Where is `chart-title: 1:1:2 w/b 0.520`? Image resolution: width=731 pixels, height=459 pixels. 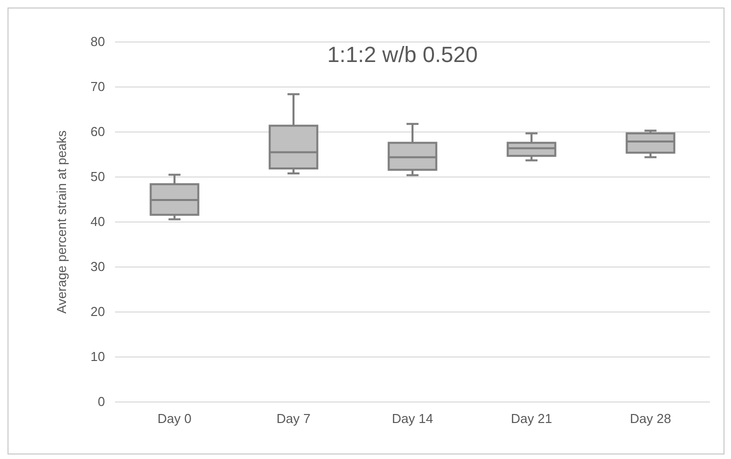
chart-title: 1:1:2 w/b 0.520 is located at coordinates (402, 54).